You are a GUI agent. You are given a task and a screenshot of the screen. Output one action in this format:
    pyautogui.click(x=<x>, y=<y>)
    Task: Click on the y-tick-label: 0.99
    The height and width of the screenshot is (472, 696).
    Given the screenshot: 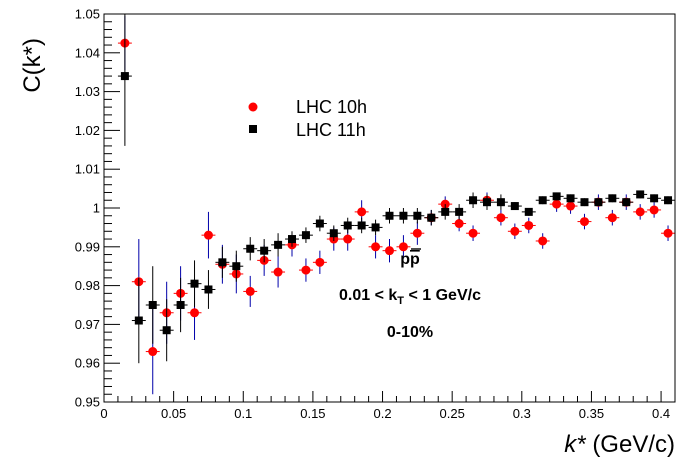 What is the action you would take?
    pyautogui.click(x=87, y=246)
    